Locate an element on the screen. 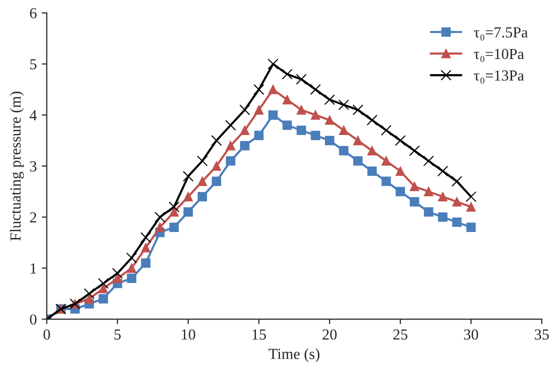  x-tick-label: 25 is located at coordinates (400, 334).